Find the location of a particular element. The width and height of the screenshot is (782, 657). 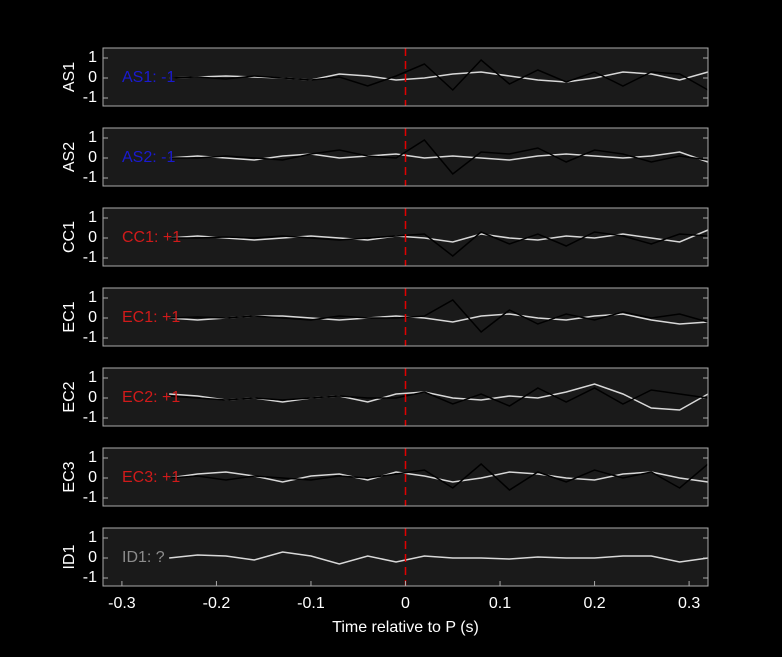

y-axis-label: EC3 is located at coordinates (69, 476).